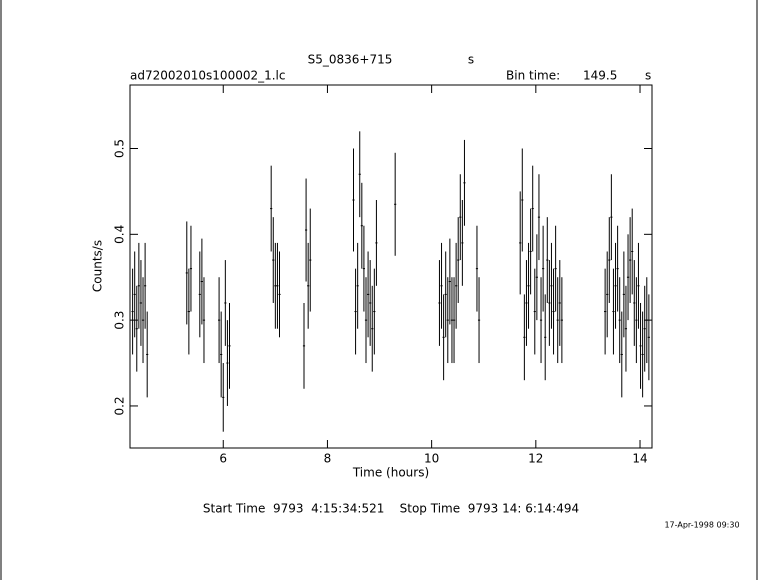 The image size is (781, 580). Describe the element at coordinates (390, 473) in the screenshot. I see `x-axis-label: Time (hours)` at that location.